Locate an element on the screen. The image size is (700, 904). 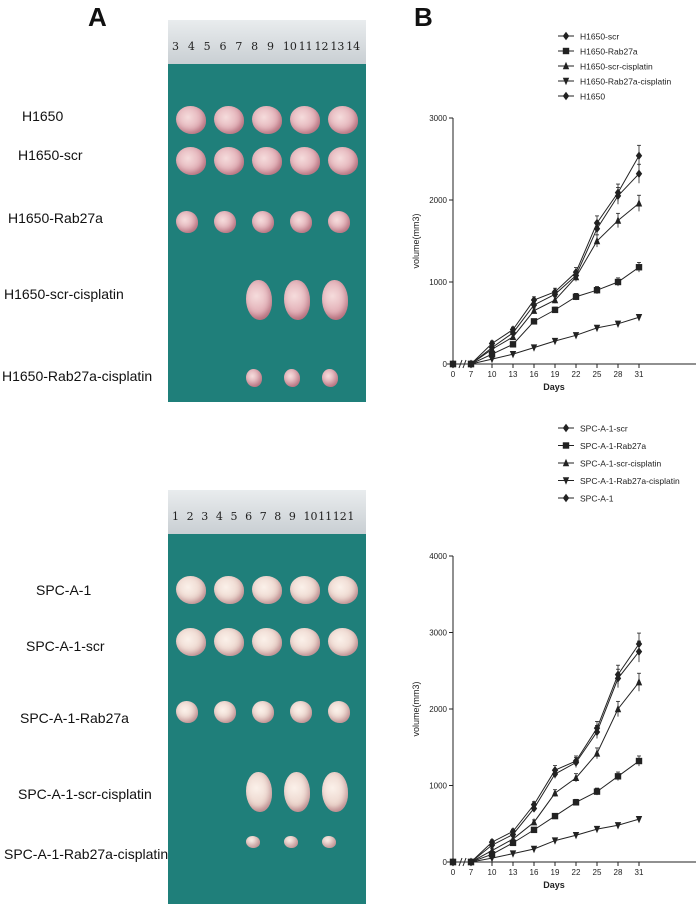
row-label: SPC-A-1-Rab27a is located at coordinates (74, 718).